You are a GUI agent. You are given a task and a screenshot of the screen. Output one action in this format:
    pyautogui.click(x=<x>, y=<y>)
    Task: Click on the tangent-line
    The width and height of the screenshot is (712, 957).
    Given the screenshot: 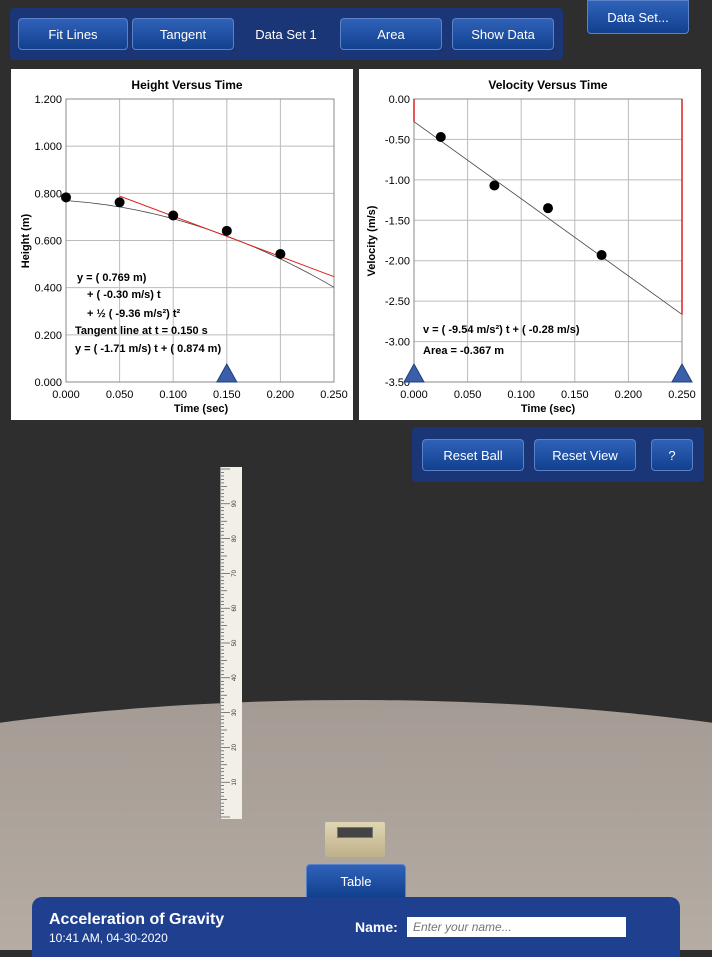 What is the action you would take?
    pyautogui.click(x=227, y=236)
    